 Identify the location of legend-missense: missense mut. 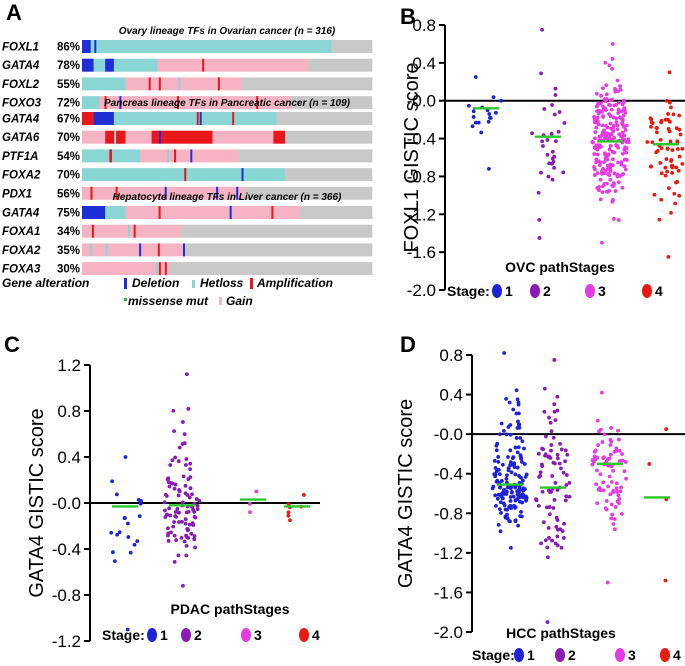
(168, 301).